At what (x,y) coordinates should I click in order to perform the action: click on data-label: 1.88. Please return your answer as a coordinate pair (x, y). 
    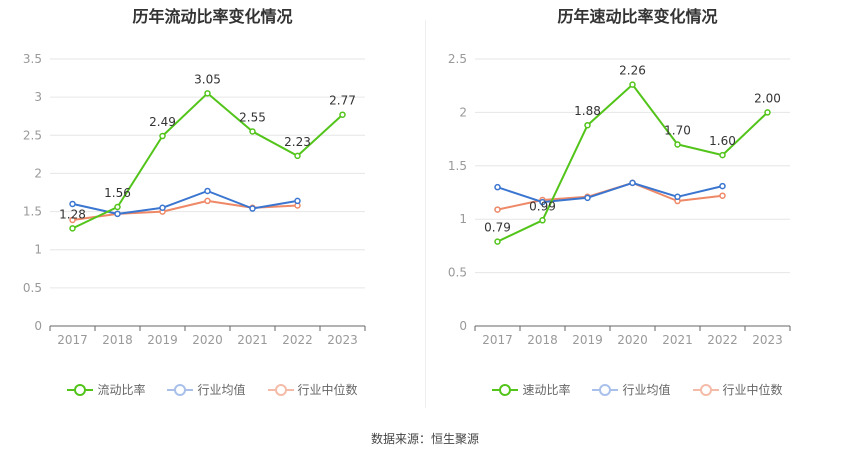
    Looking at the image, I should click on (587, 111).